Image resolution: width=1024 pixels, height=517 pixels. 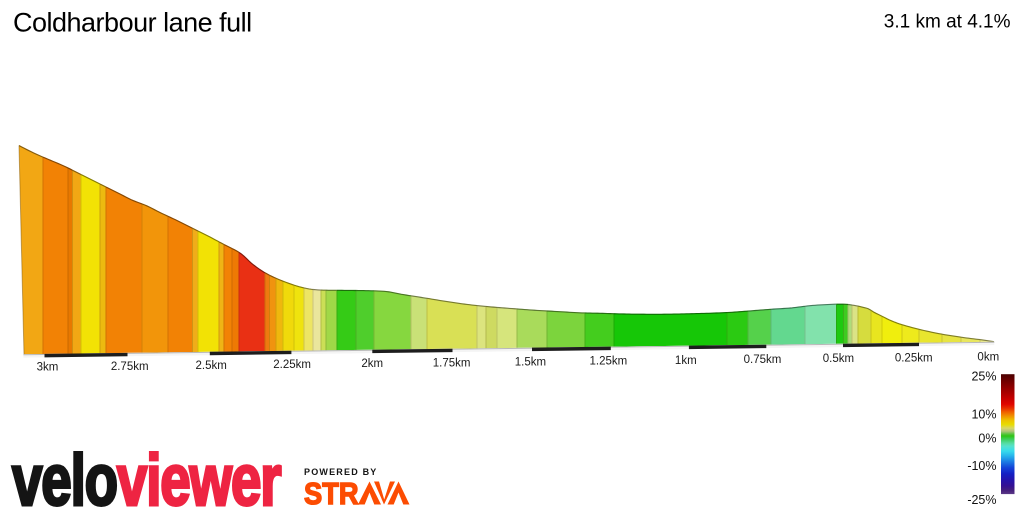 I want to click on svg-text: 1.75km, so click(x=452, y=363).